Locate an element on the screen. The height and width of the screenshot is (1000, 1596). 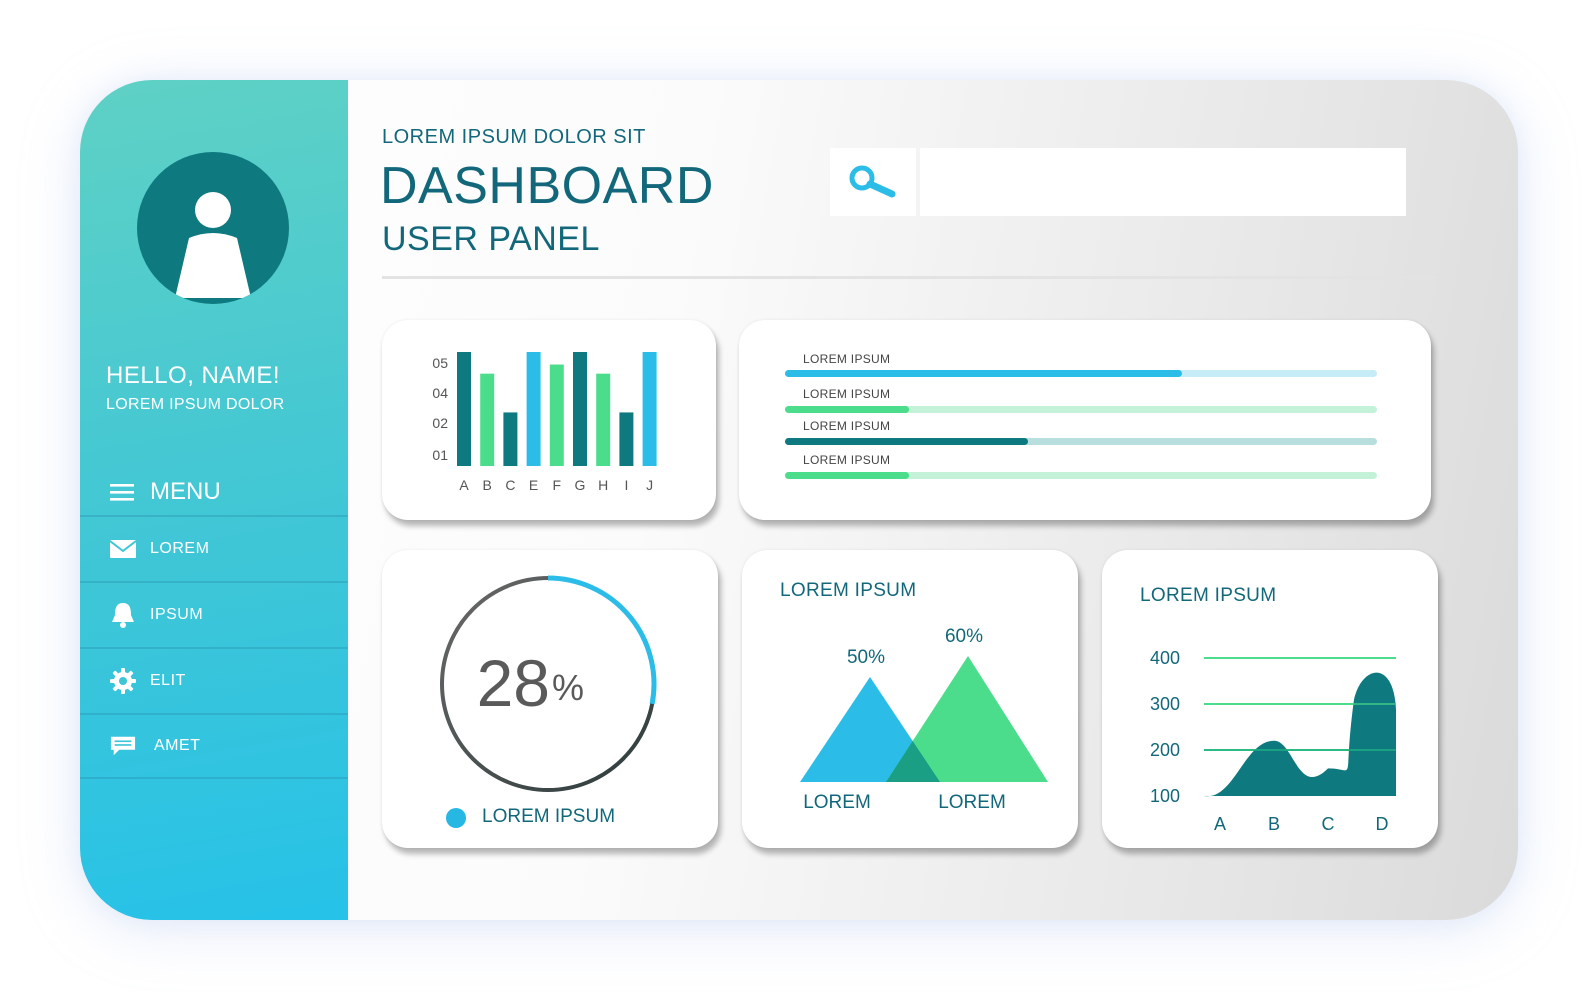
search-icon is located at coordinates (872, 181).